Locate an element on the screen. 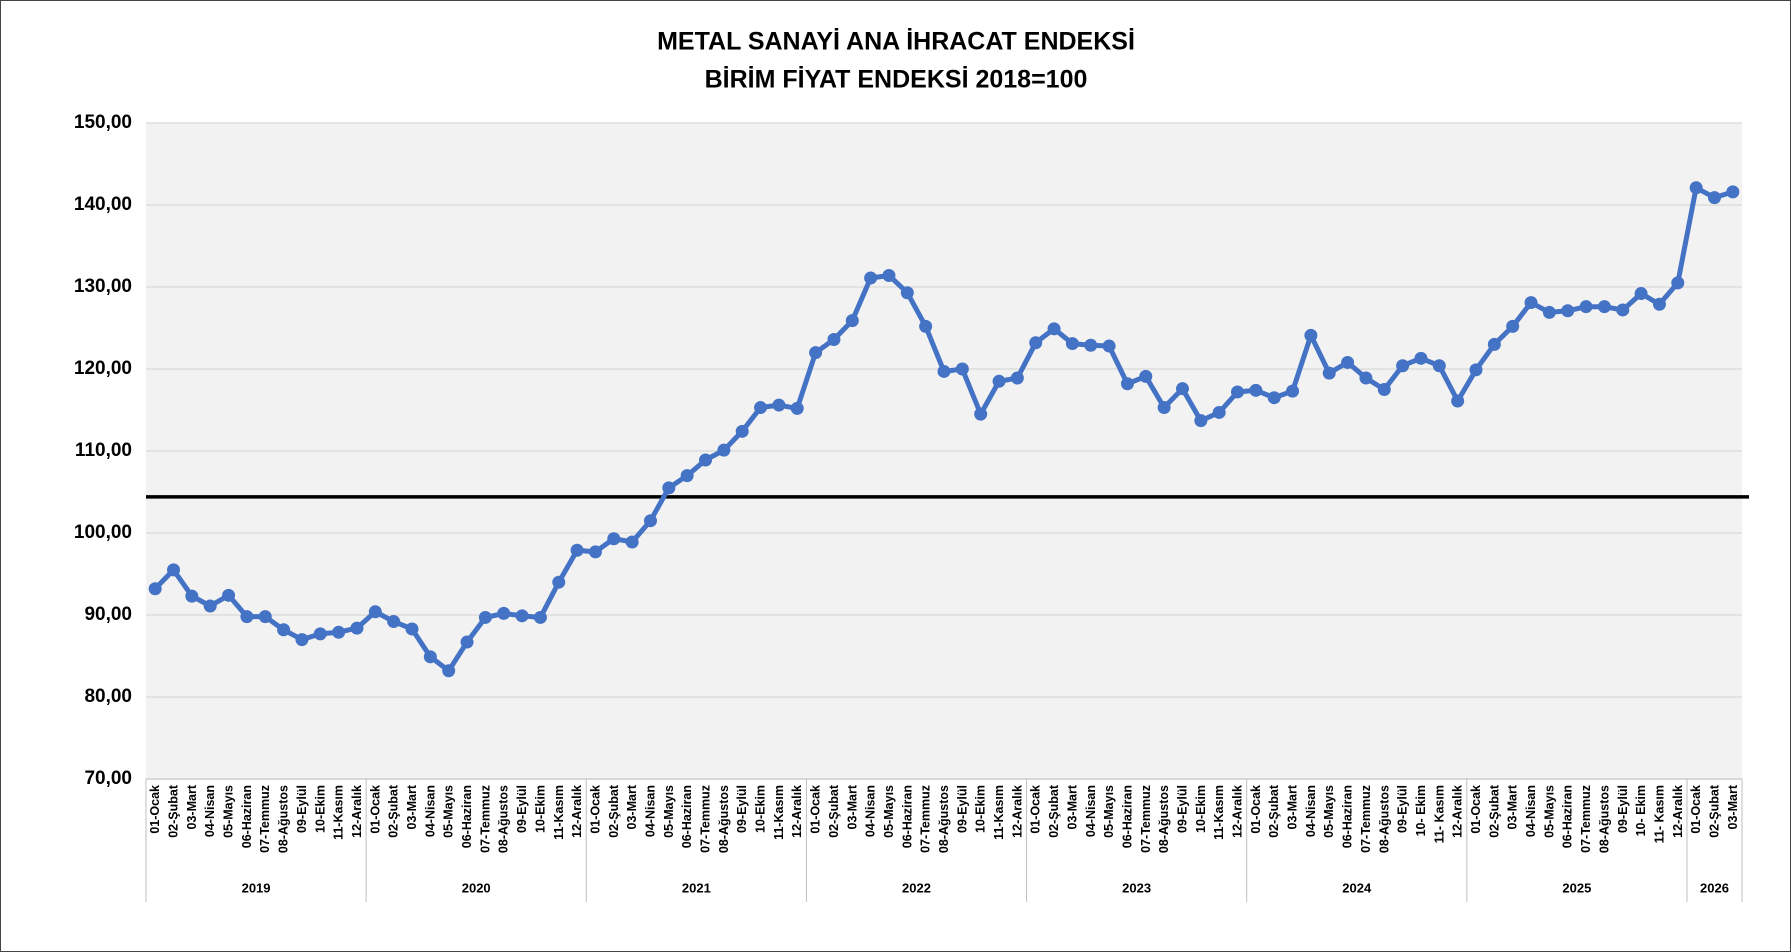 Image resolution: width=1791 pixels, height=952 pixels. x-group-label: 2023 is located at coordinates (1136, 887).